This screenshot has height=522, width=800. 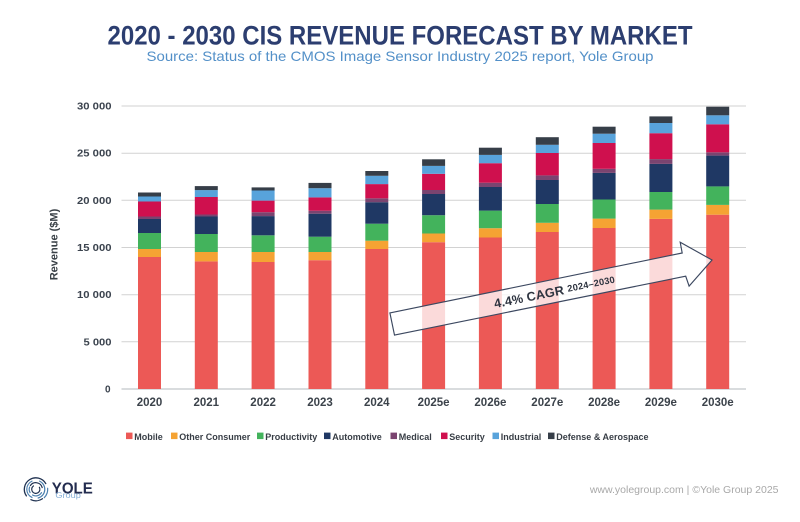 What do you see at coordinates (377, 403) in the screenshot?
I see `svg-text: 2024` at bounding box center [377, 403].